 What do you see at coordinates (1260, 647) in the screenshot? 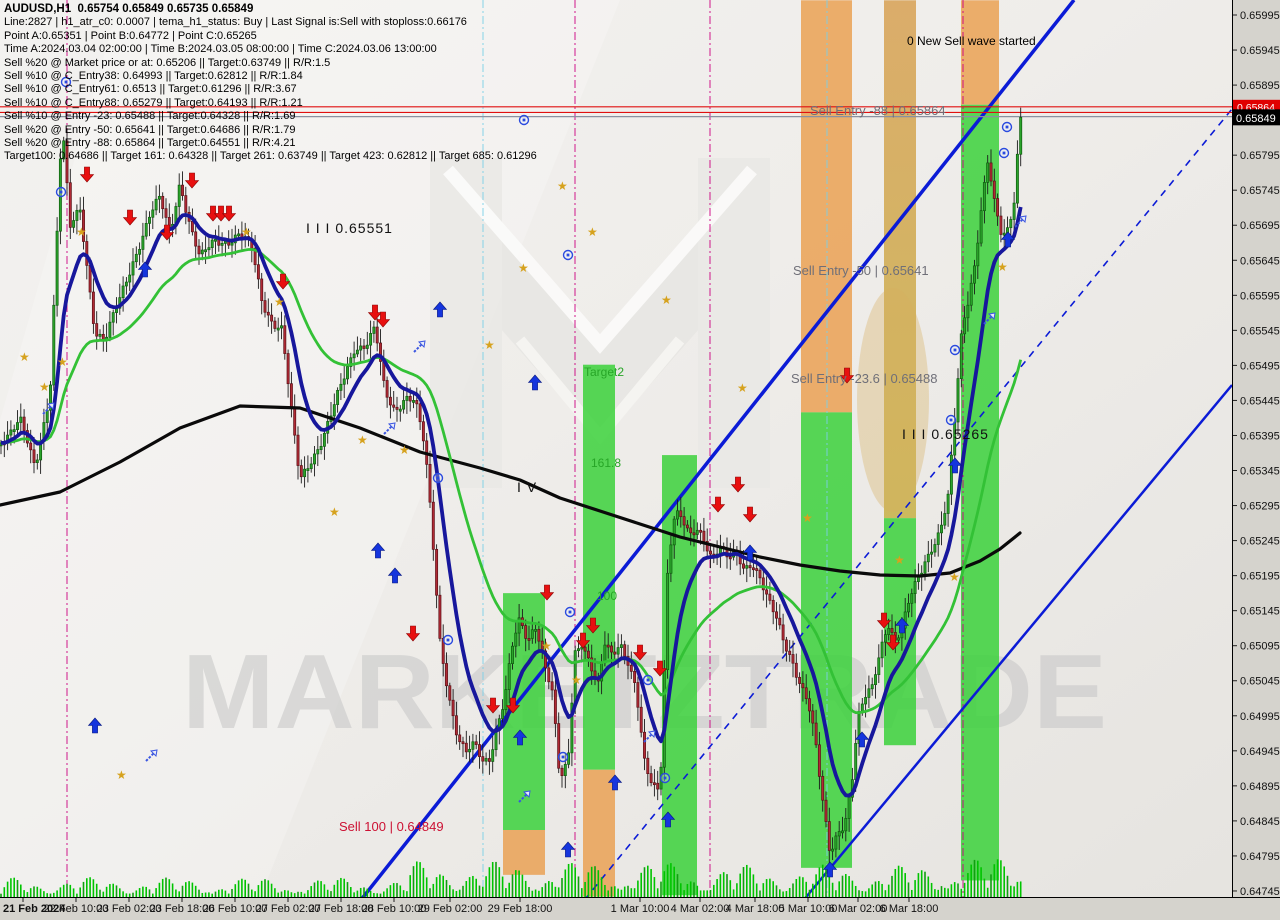
I see `price-tick-label: 0.65095` at bounding box center [1260, 647].